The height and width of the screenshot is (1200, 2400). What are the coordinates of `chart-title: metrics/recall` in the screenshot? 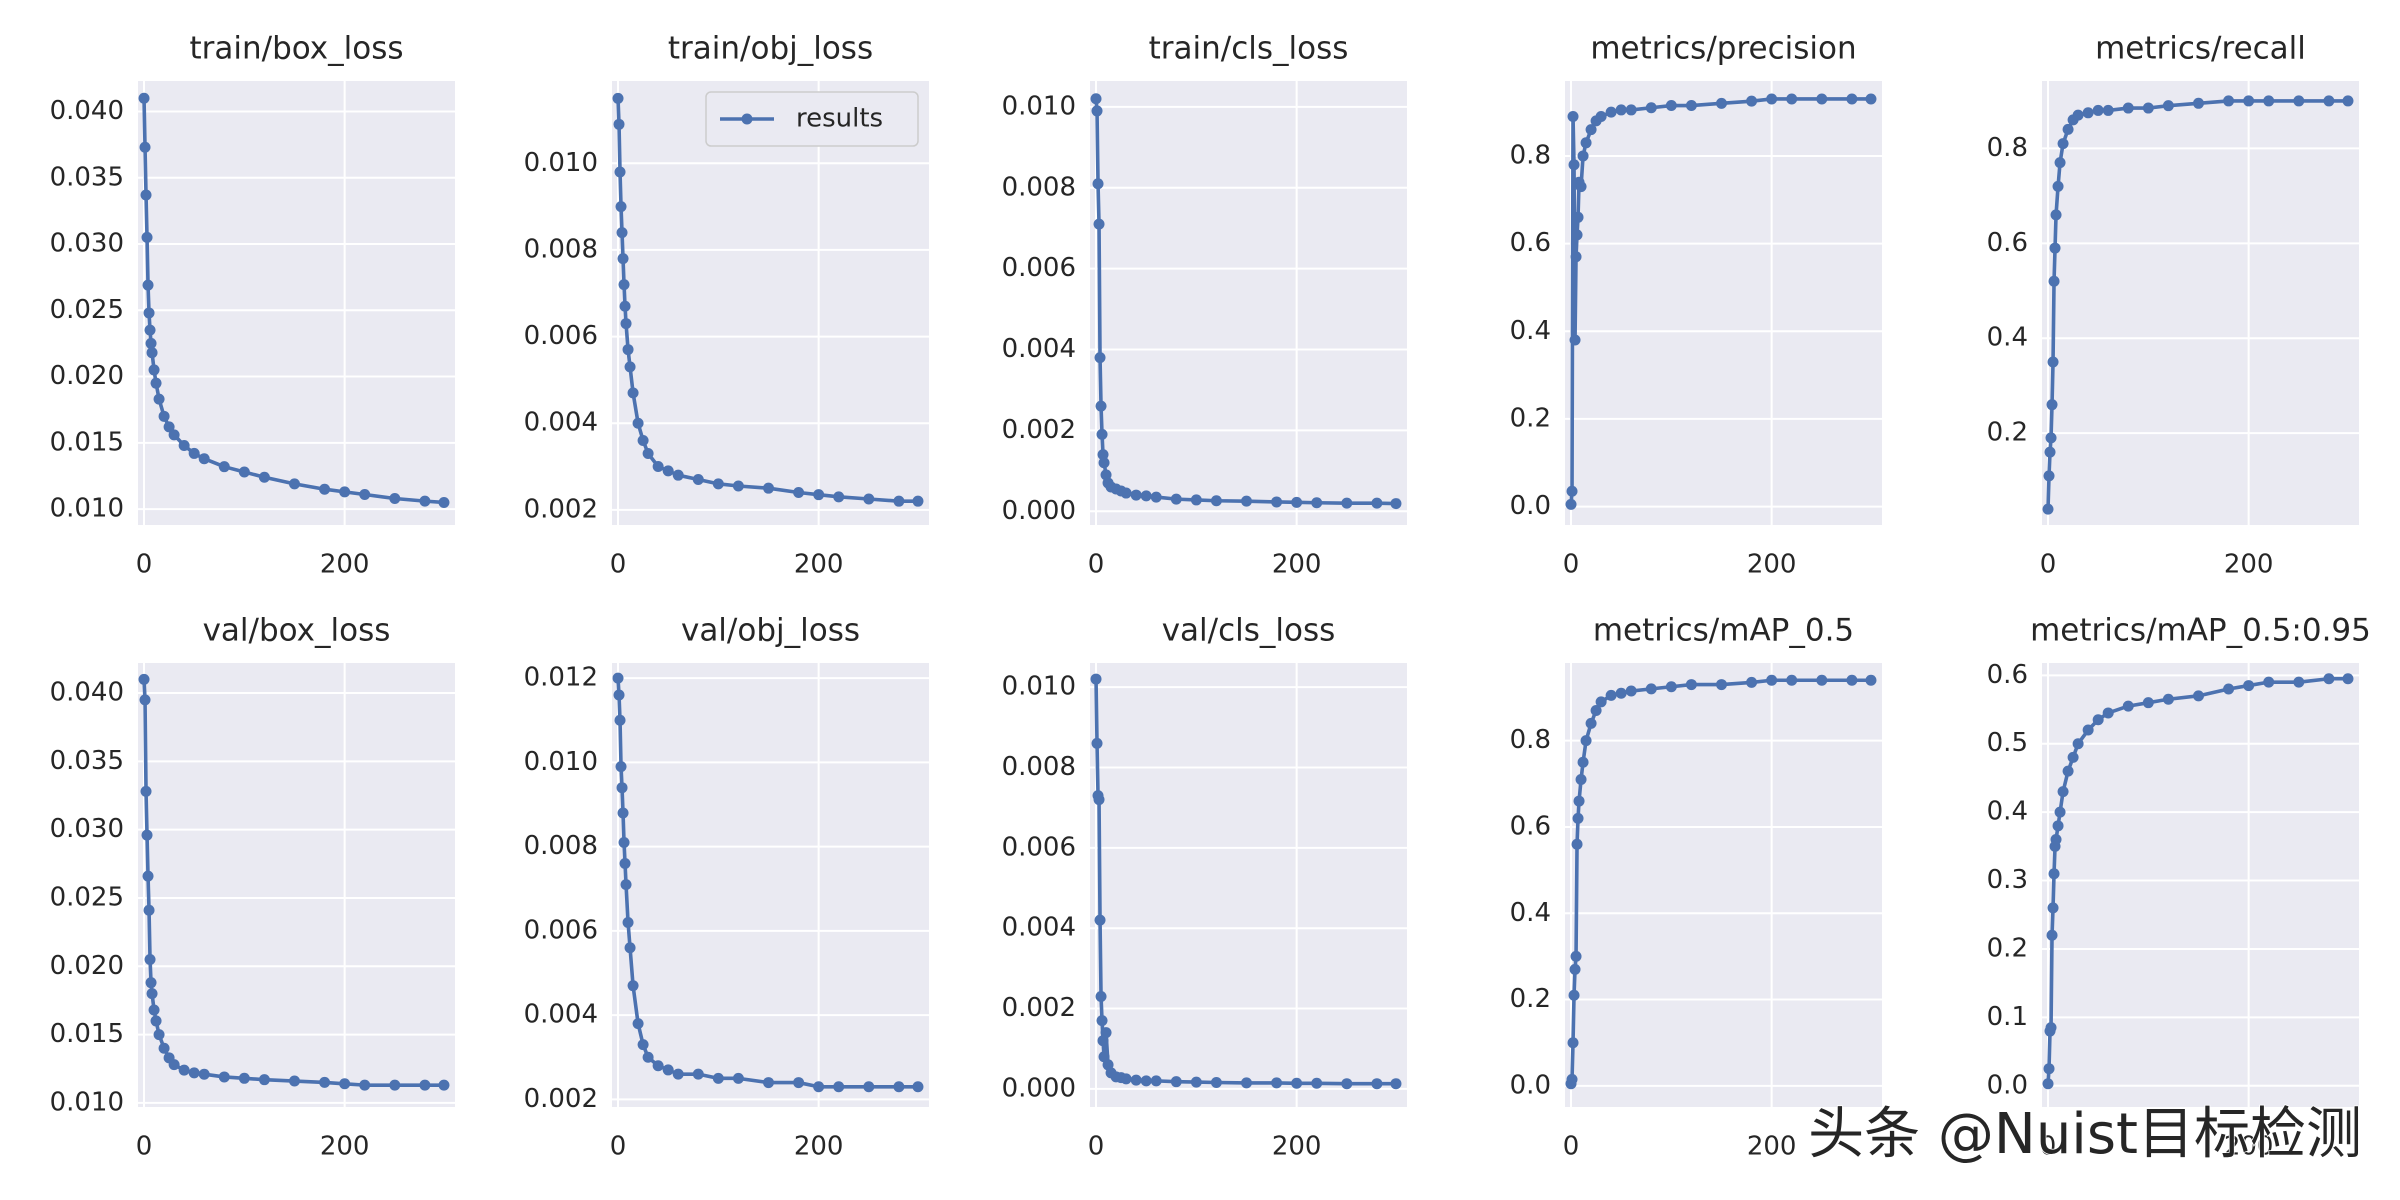 It's located at (2200, 49).